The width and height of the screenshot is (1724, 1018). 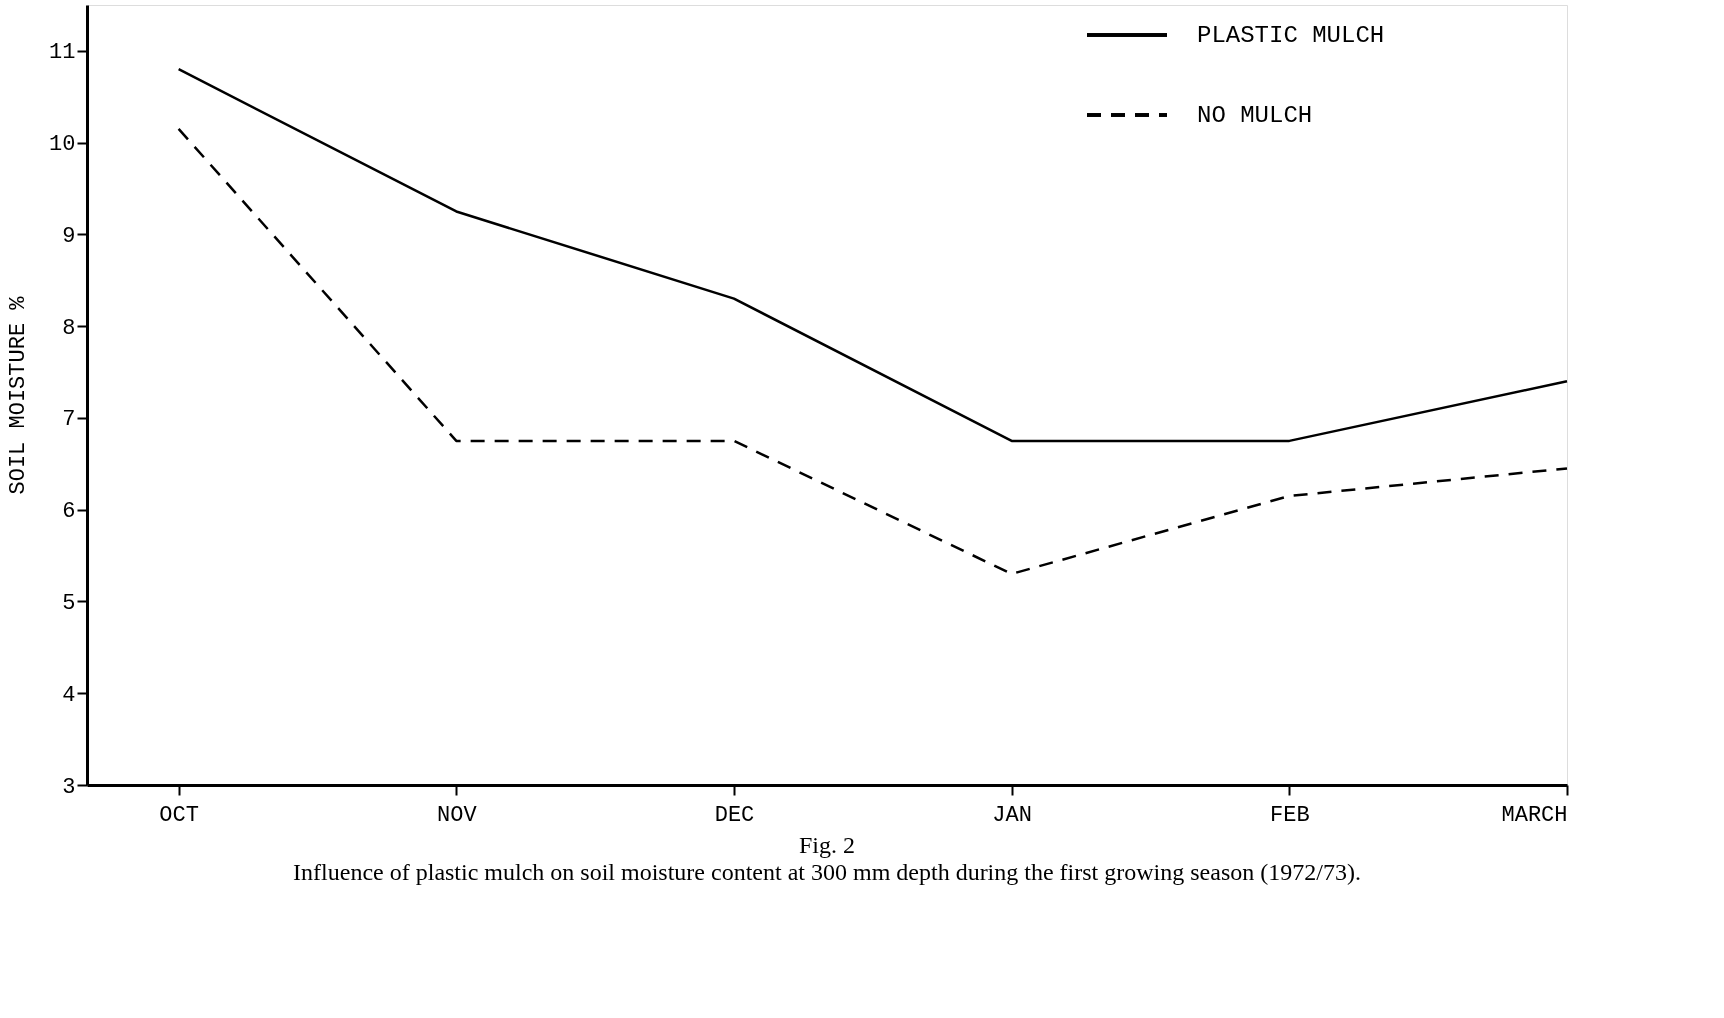 I want to click on y-tick-label: 4, so click(x=69, y=695).